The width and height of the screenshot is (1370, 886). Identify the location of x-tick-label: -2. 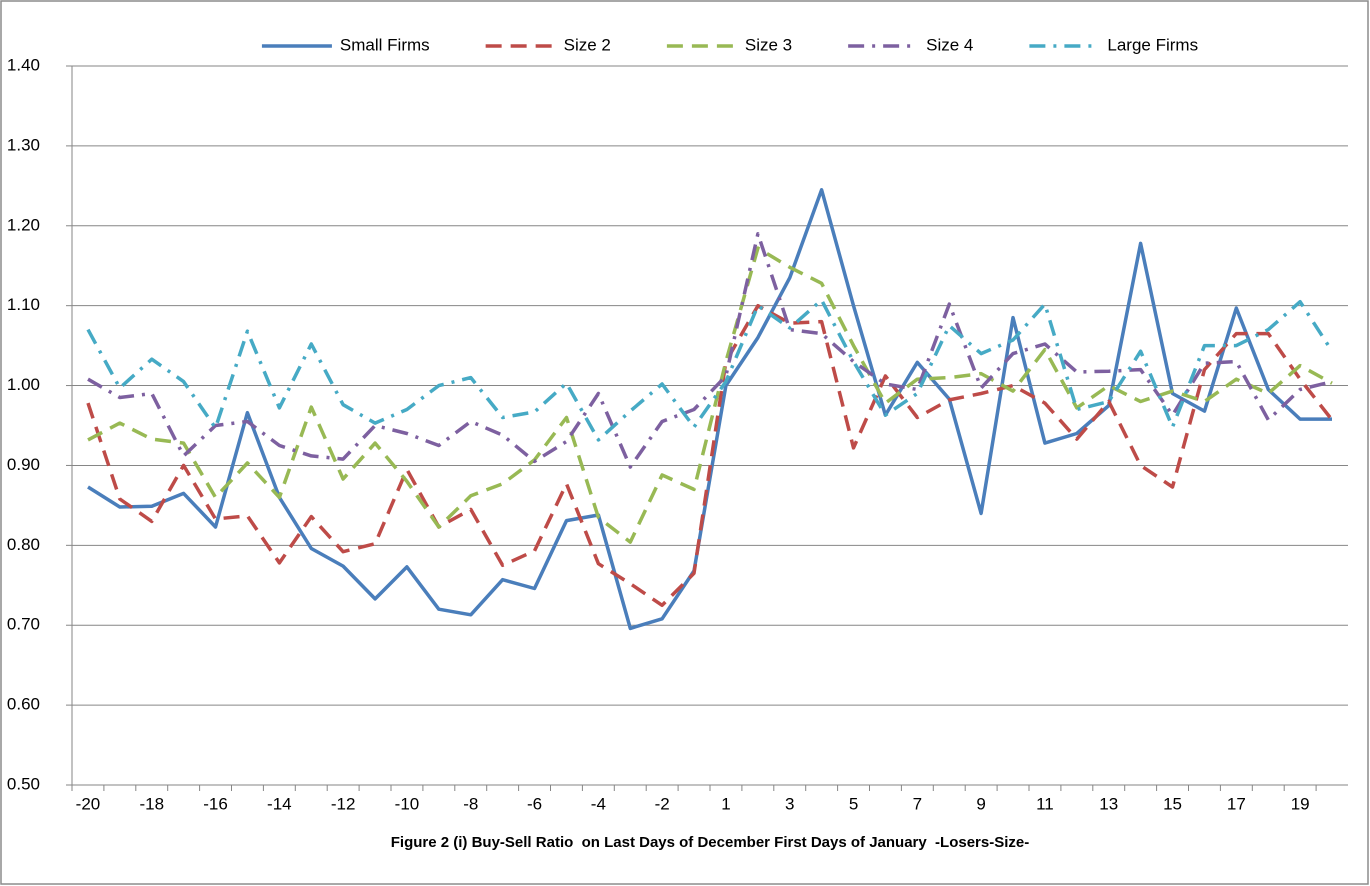
(662, 803).